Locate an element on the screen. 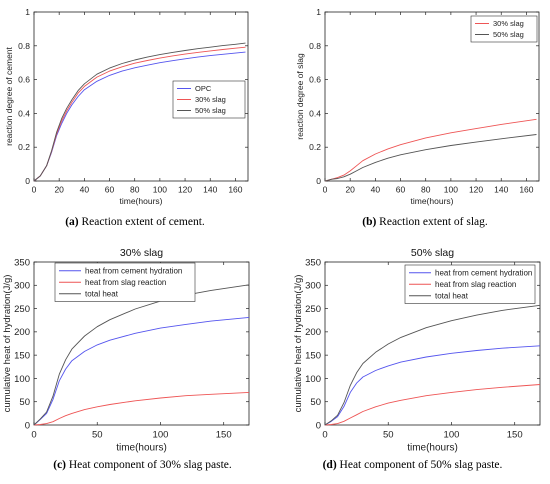 The image size is (550, 484). caption-a: (a) Reaction extent of cement. is located at coordinates (135, 222).